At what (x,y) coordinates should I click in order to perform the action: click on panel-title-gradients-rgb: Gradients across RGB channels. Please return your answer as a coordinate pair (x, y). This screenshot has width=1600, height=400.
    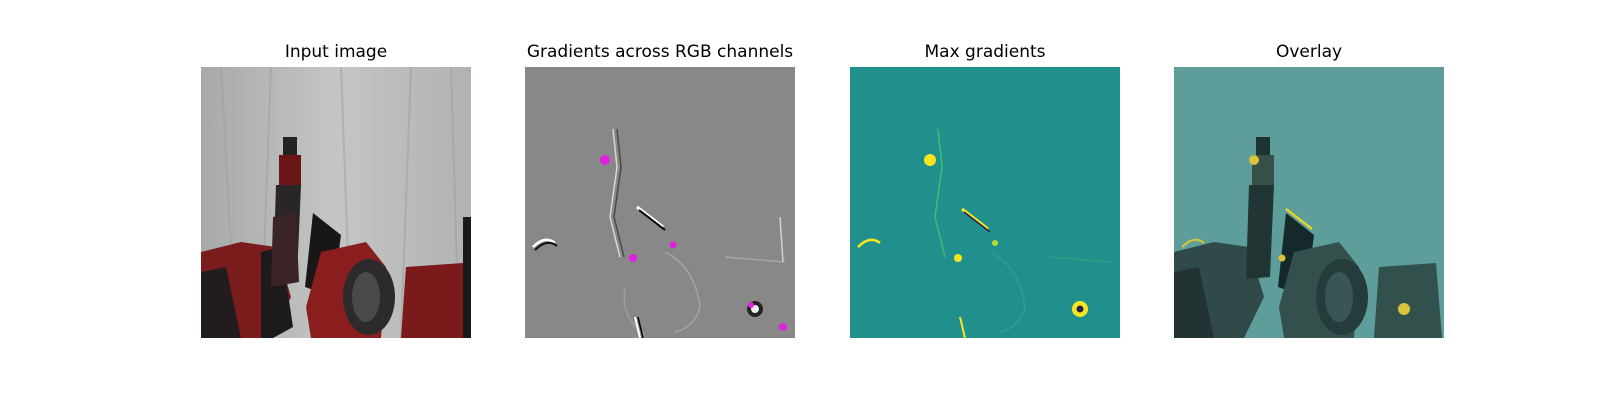
    Looking at the image, I should click on (660, 52).